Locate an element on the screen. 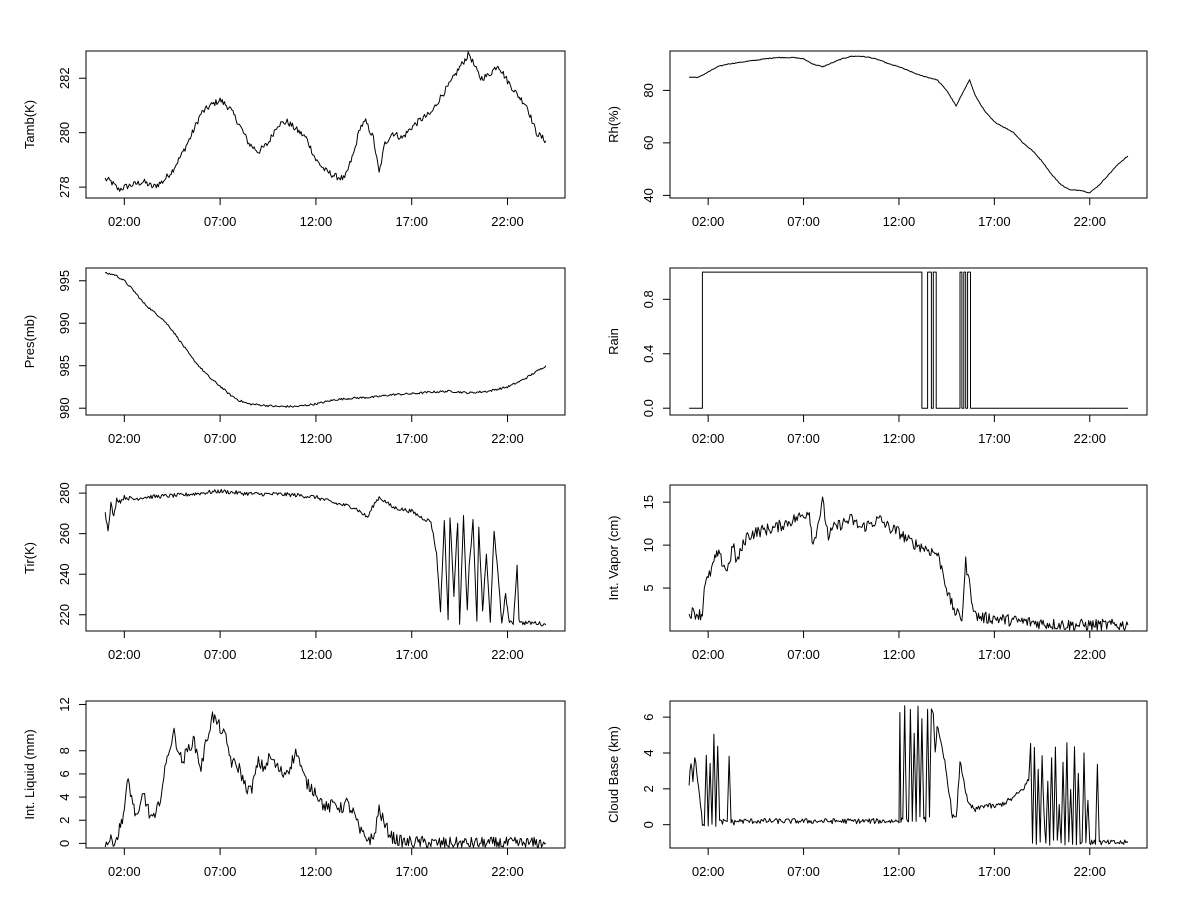  x-tick-label-rain: 07:00 is located at coordinates (803, 438).